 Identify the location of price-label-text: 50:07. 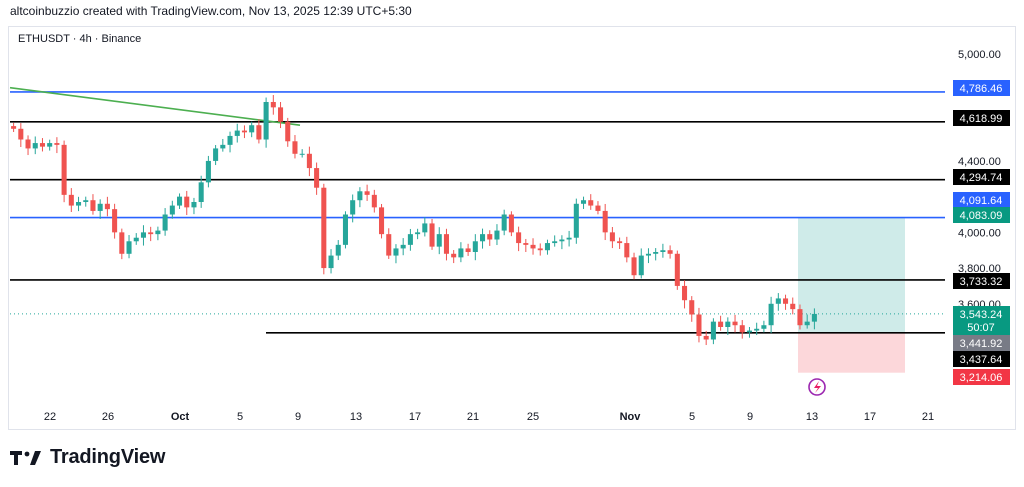
(981, 328).